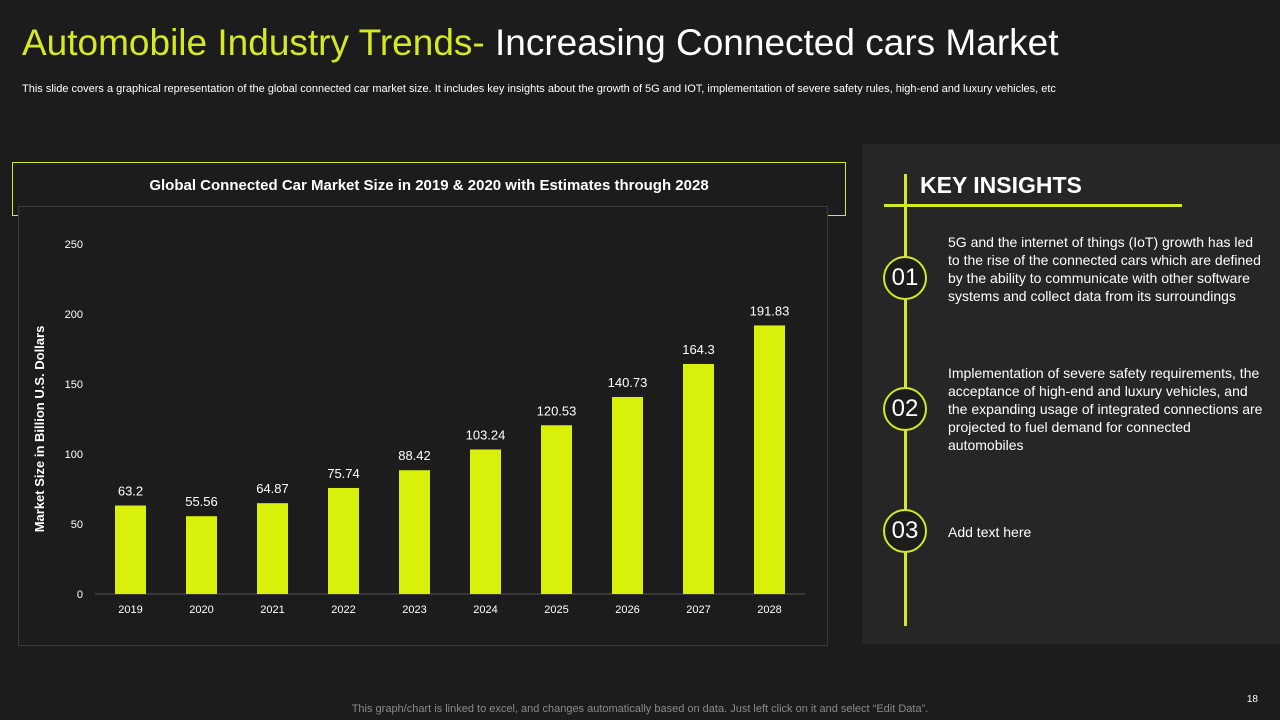 The width and height of the screenshot is (1280, 720). I want to click on x-tick-label: 2022, so click(343, 610).